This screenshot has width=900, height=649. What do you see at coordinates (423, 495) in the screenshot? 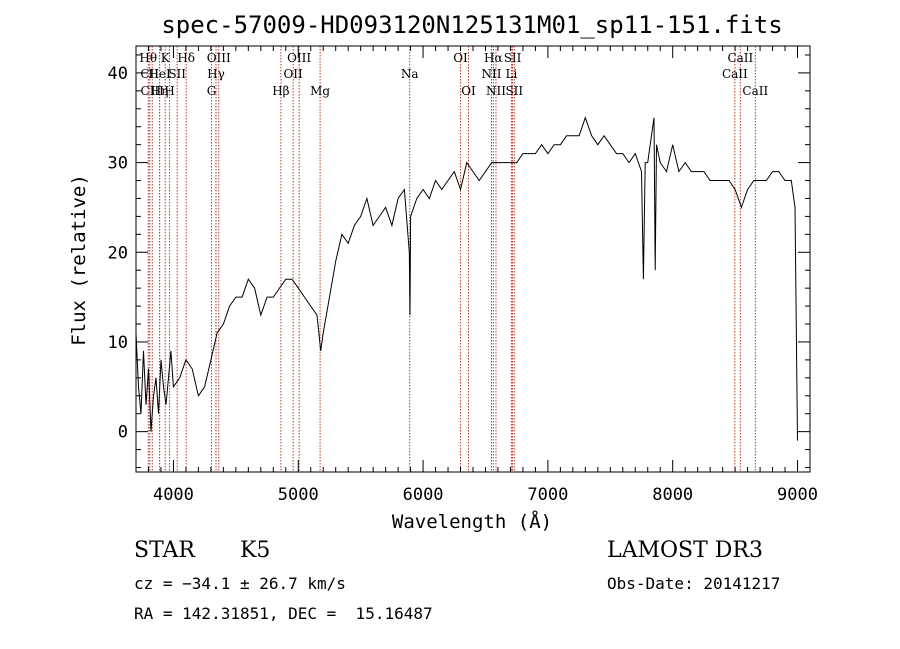
I see `x-tick-label: 6000` at bounding box center [423, 495].